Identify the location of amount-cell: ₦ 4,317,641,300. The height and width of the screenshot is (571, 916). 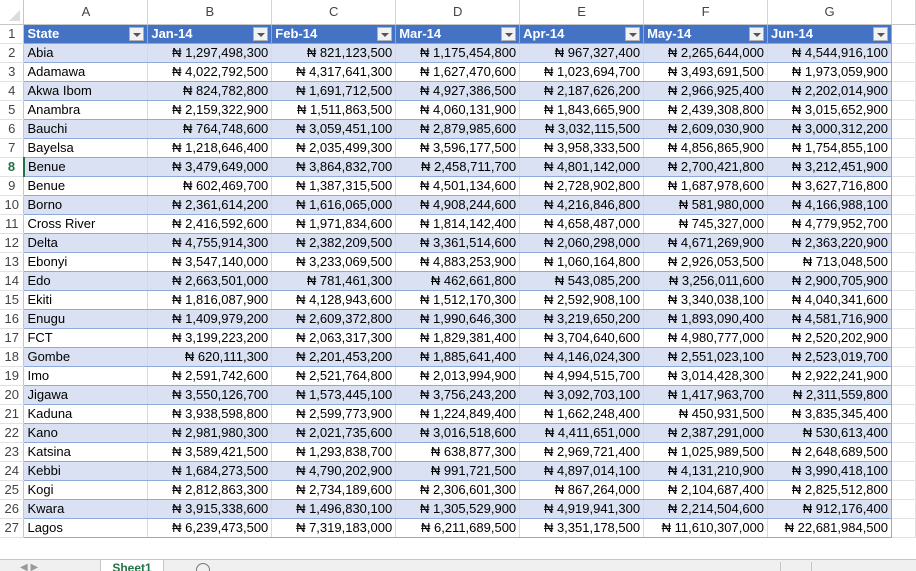
(334, 72).